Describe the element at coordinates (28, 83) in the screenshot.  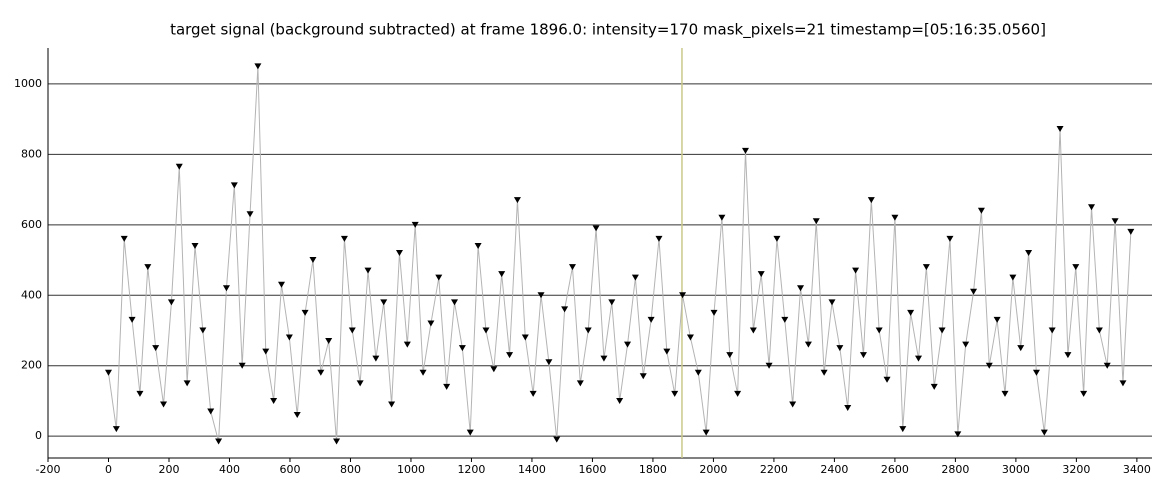
I see `y-tick-label: 1000` at that location.